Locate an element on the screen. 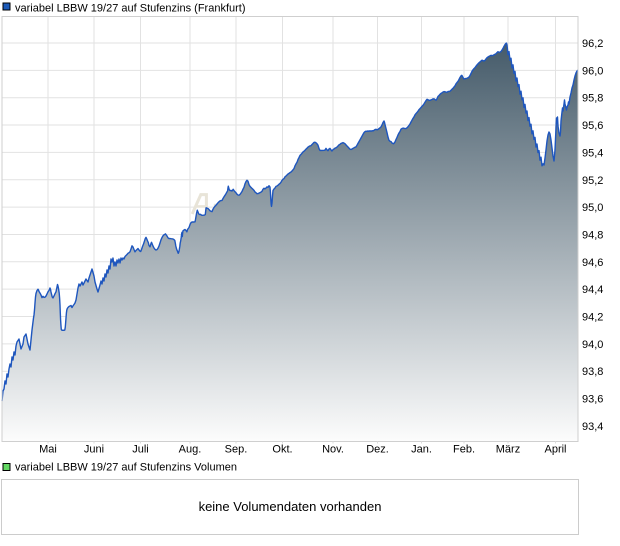 Image resolution: width=620 pixels, height=546 pixels. svg-text: keine Volumendaten vorhanden is located at coordinates (290, 506).